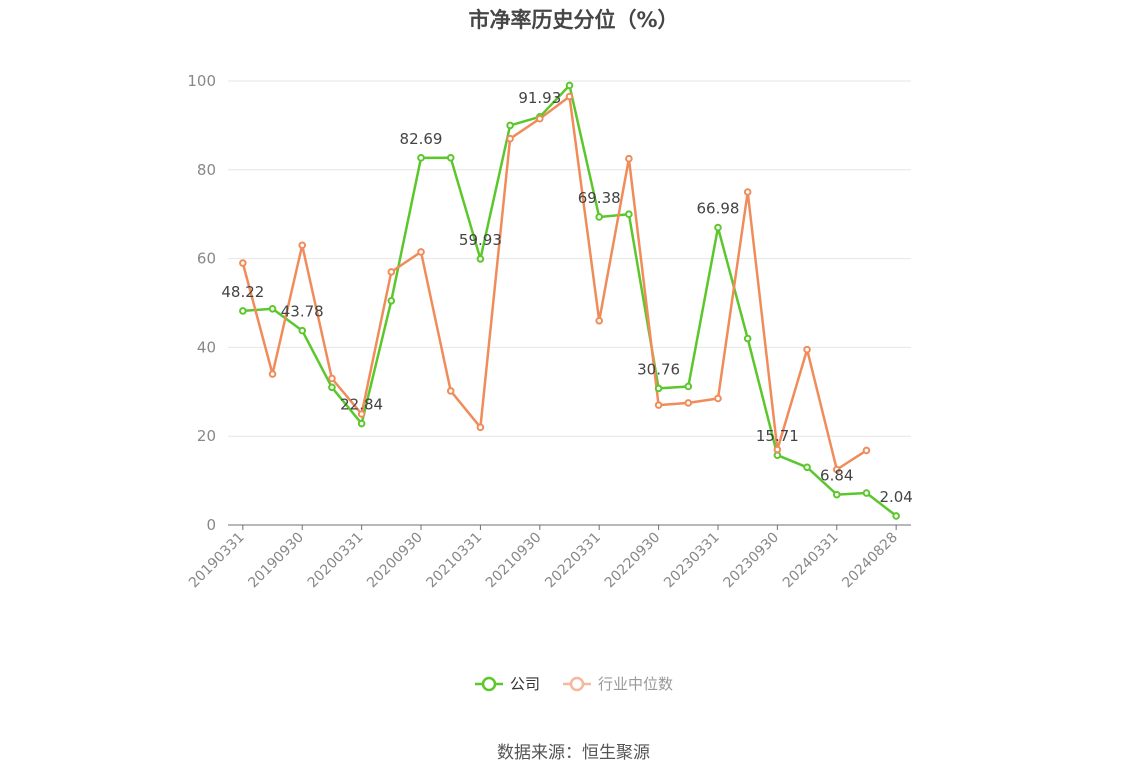 The image size is (1147, 776). Describe the element at coordinates (455, 561) in the screenshot. I see `x-tick-label-20210331: 20210331` at that location.